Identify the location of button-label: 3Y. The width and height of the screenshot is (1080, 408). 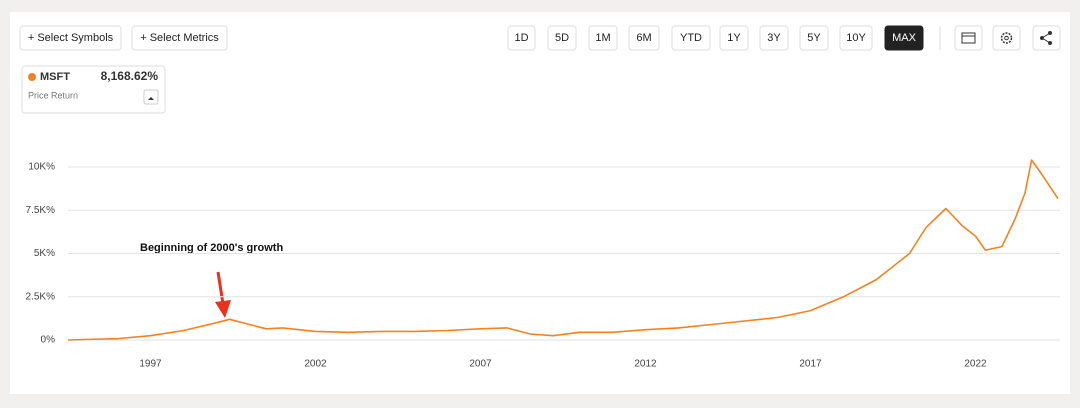
(774, 38).